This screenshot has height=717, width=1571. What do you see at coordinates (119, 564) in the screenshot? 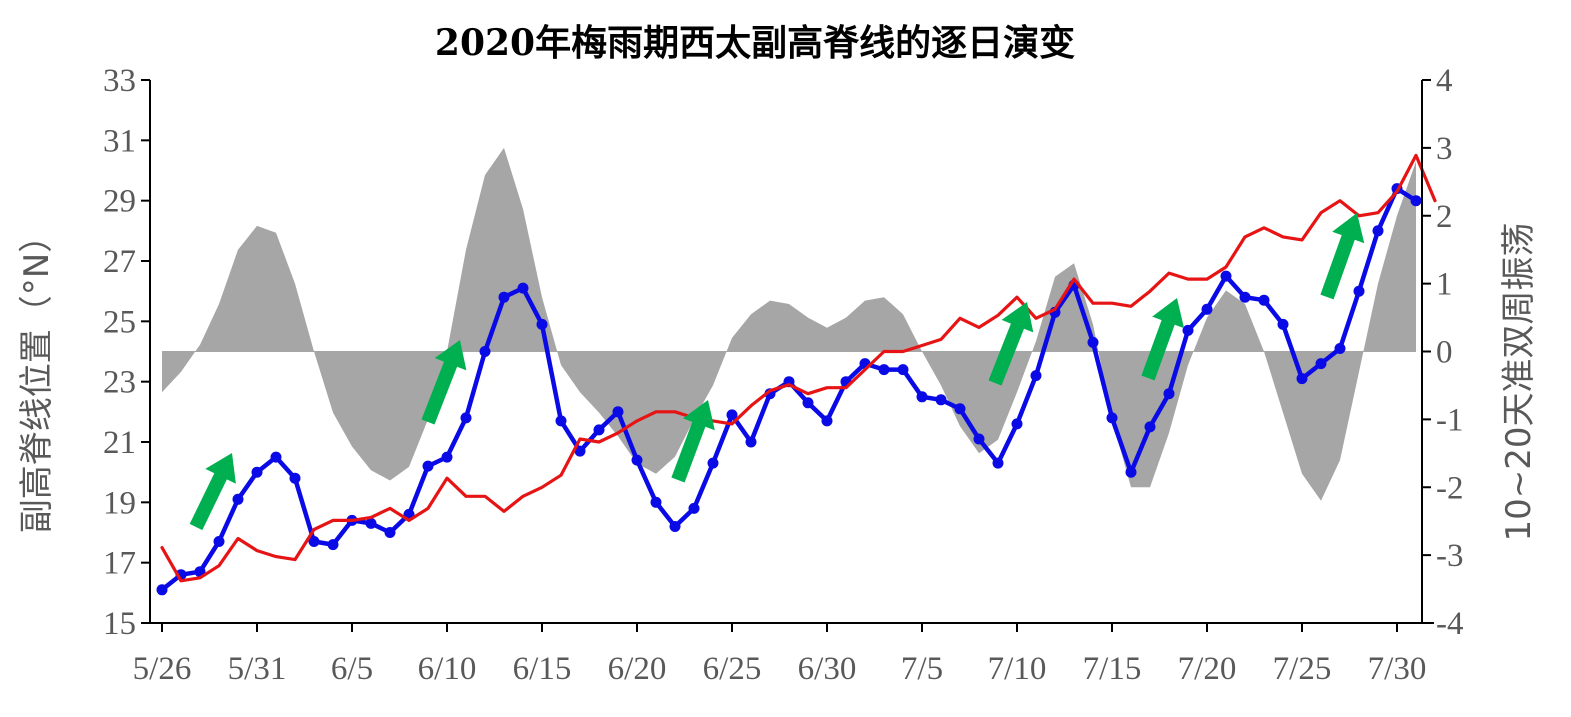
I see `left-tick-label: 17` at bounding box center [119, 564].